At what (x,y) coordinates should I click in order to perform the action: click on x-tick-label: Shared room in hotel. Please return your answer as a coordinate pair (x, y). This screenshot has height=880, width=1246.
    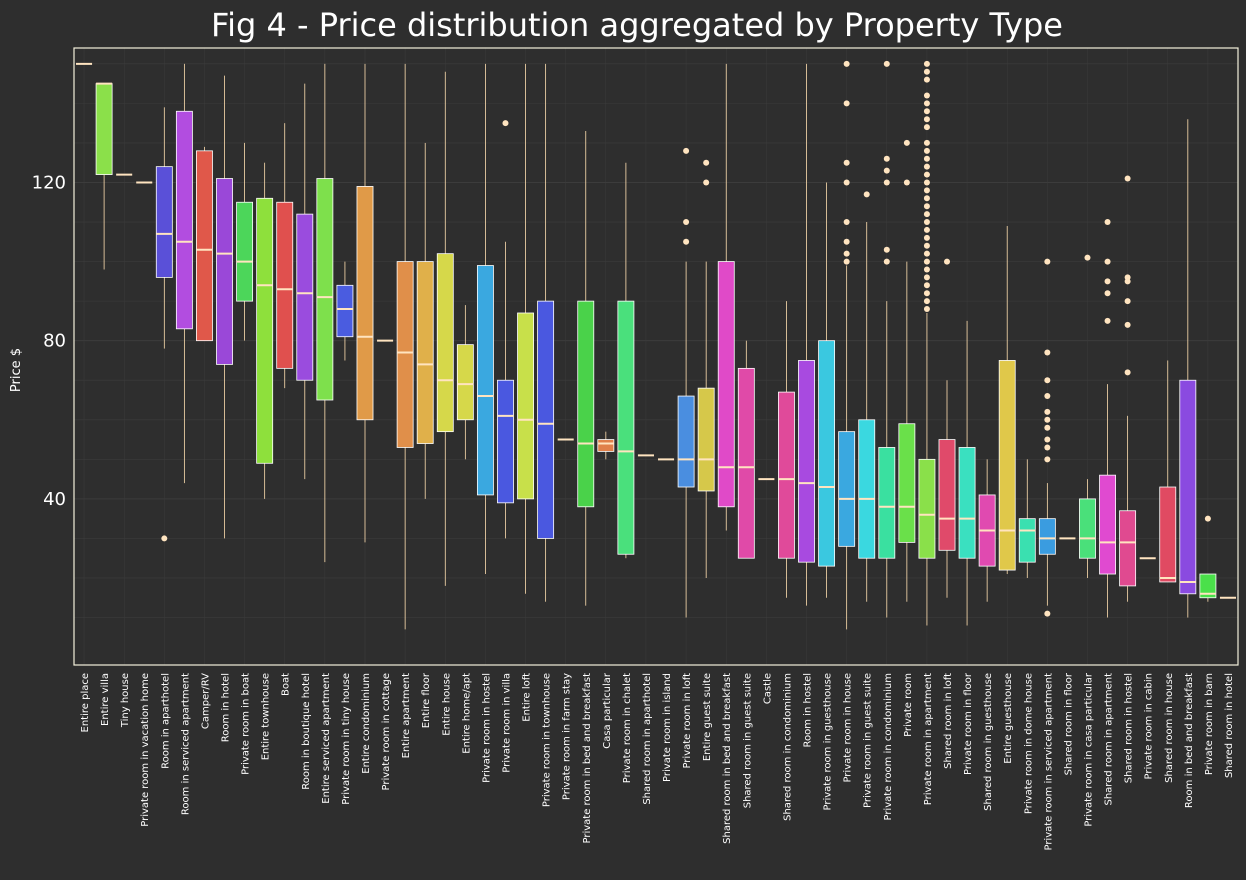
    Looking at the image, I should click on (1229, 725).